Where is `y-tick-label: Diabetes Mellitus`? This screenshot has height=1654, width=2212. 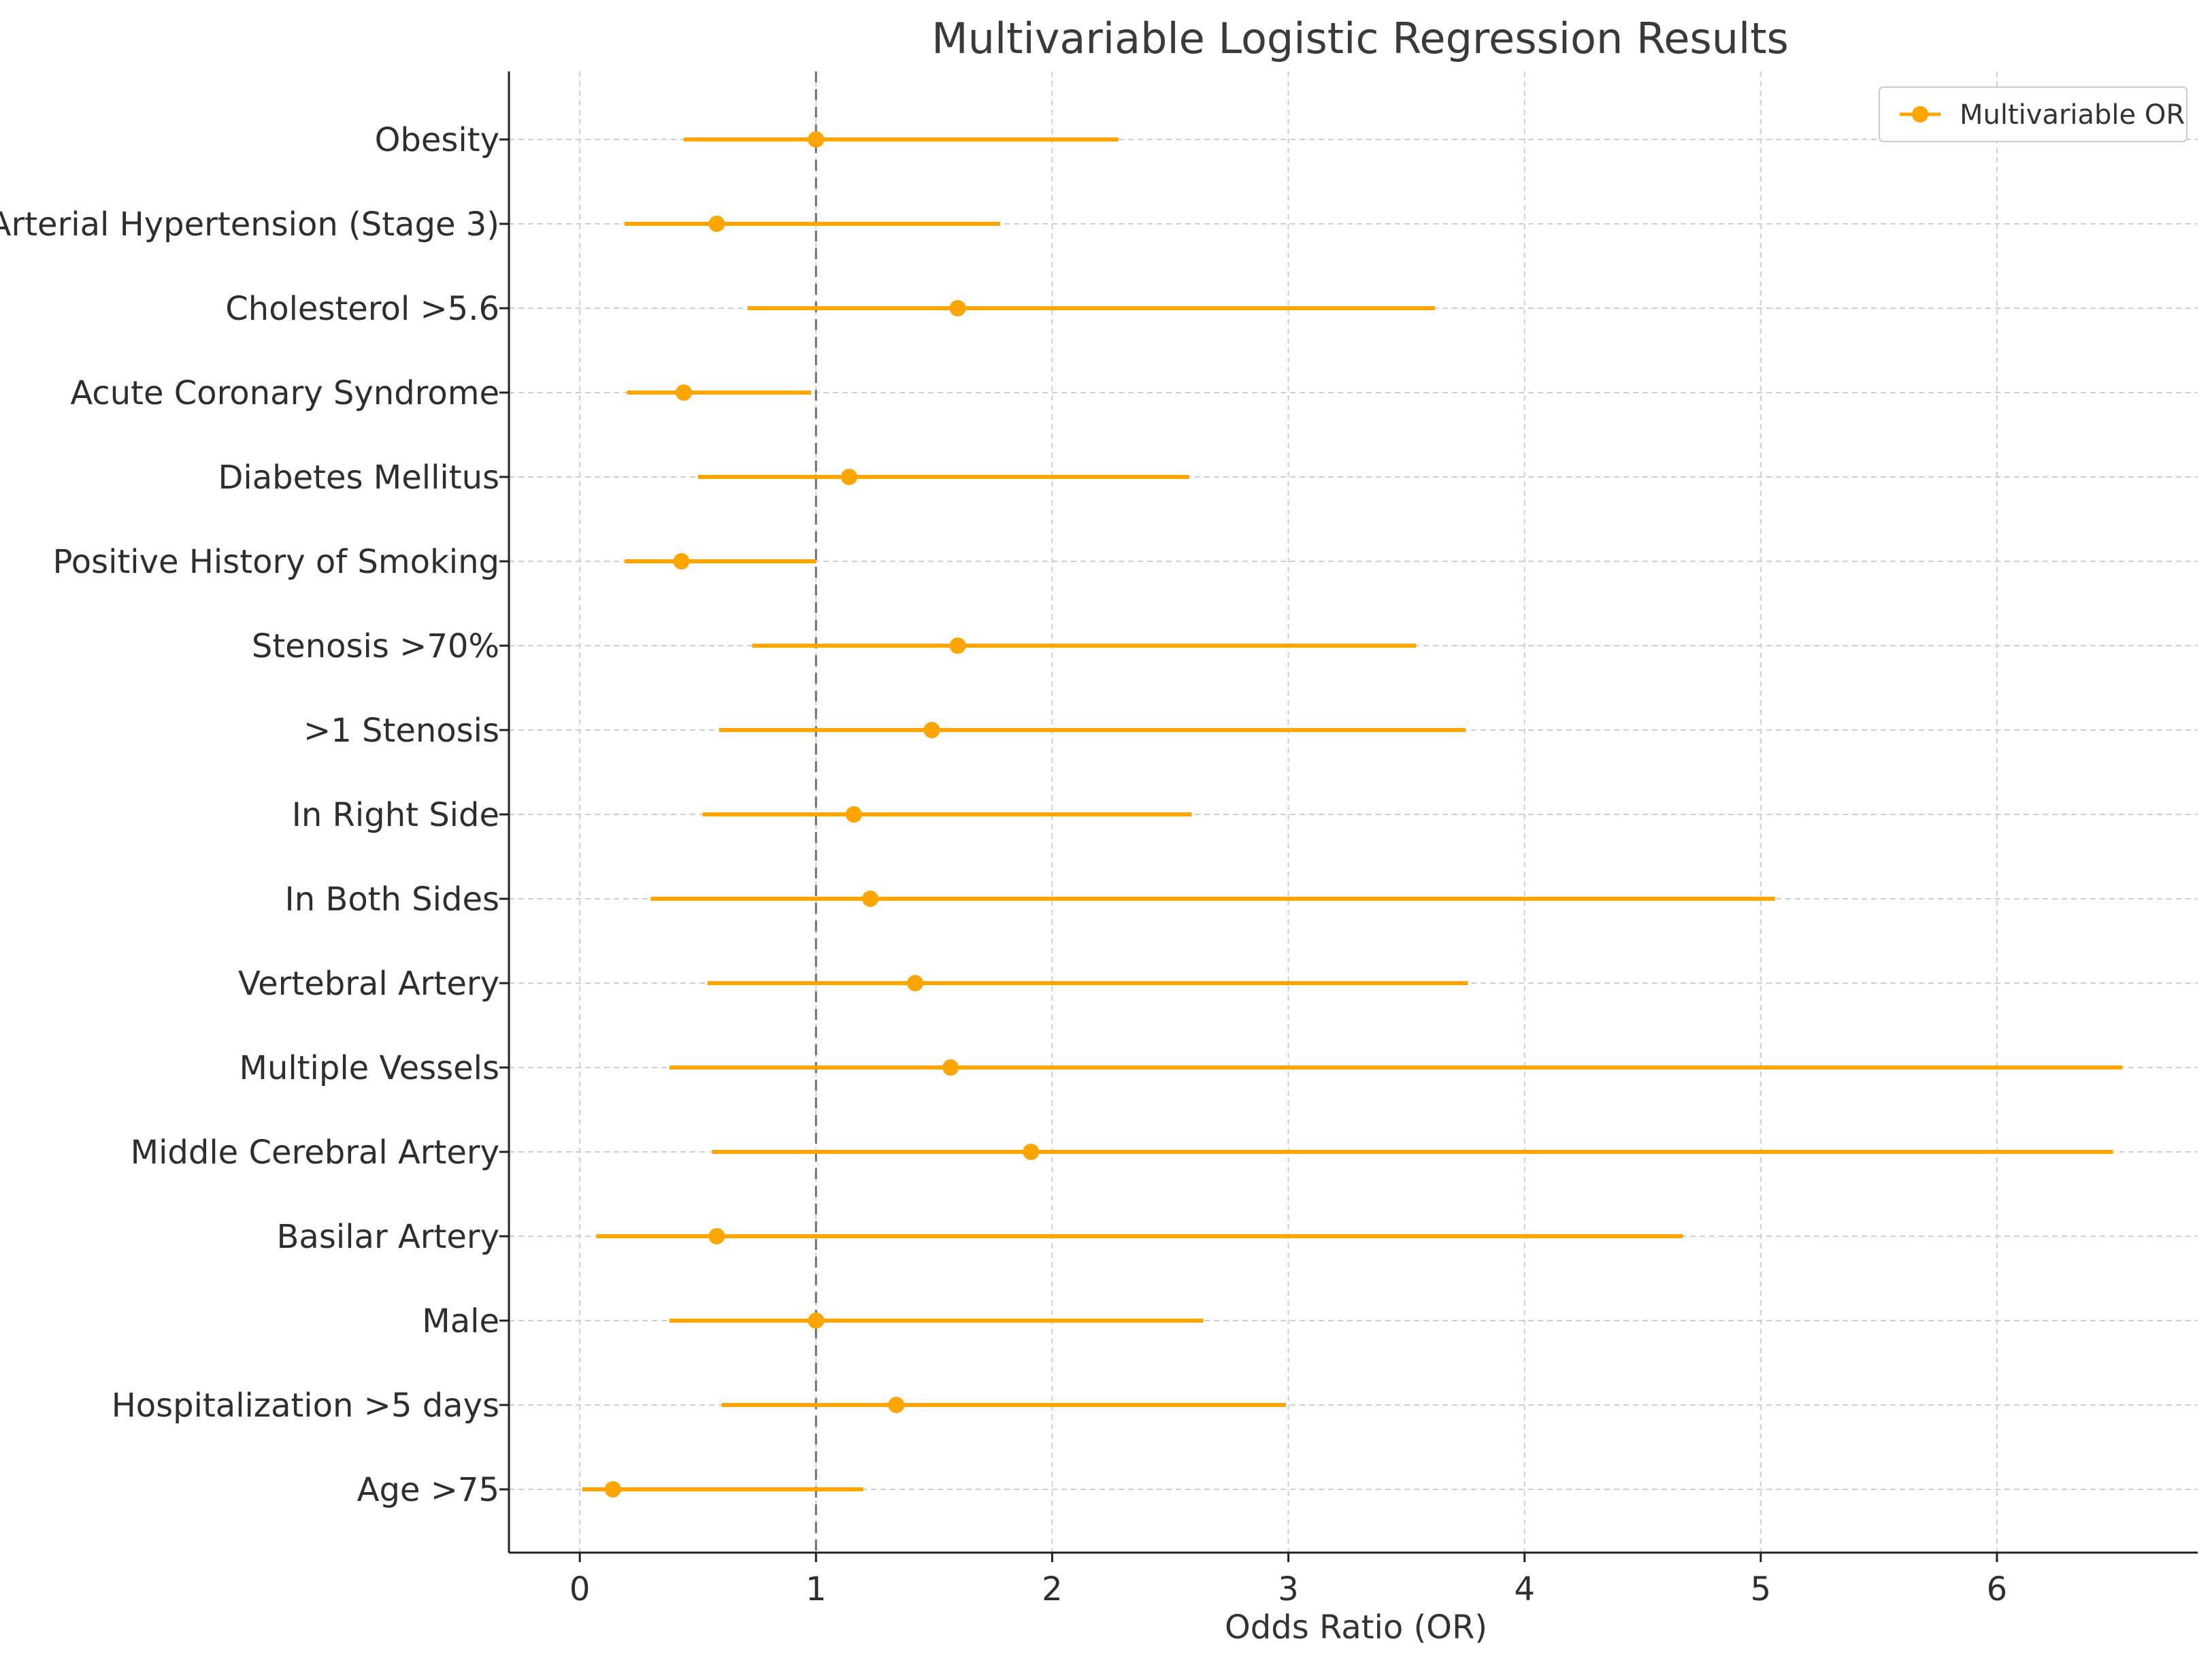 y-tick-label: Diabetes Mellitus is located at coordinates (358, 478).